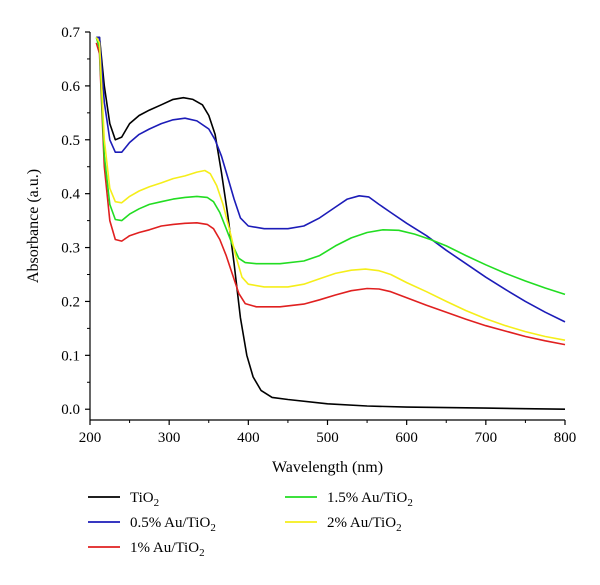 This screenshot has height=585, width=600. What do you see at coordinates (70, 141) in the screenshot?
I see `y-tick-label: 0.5` at bounding box center [70, 141].